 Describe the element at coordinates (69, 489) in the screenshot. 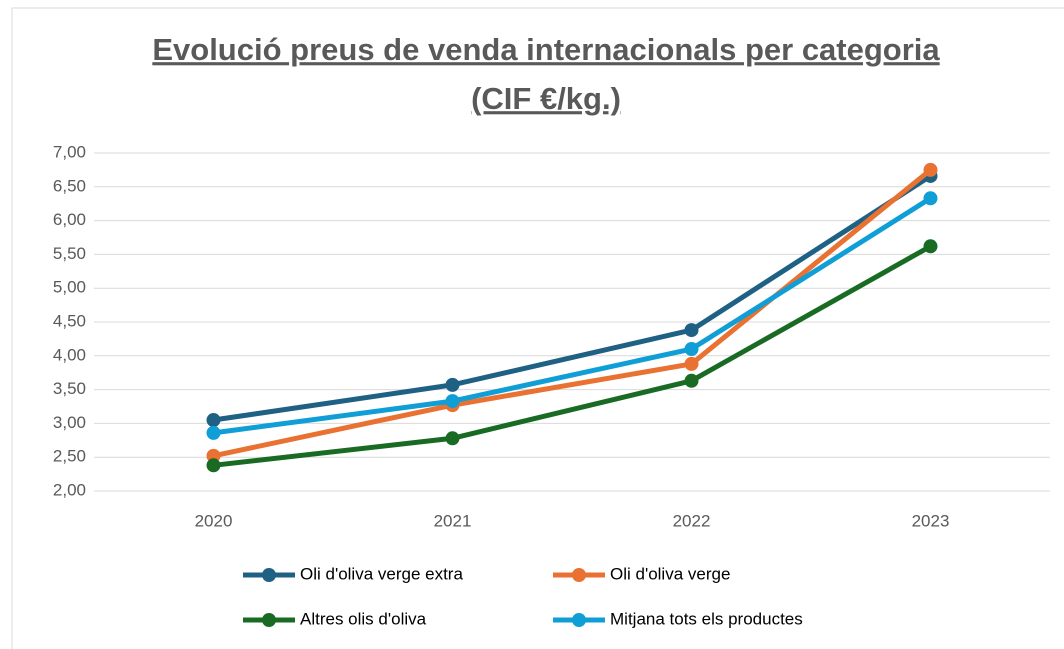

I see `y-tick-label: 2,00` at that location.